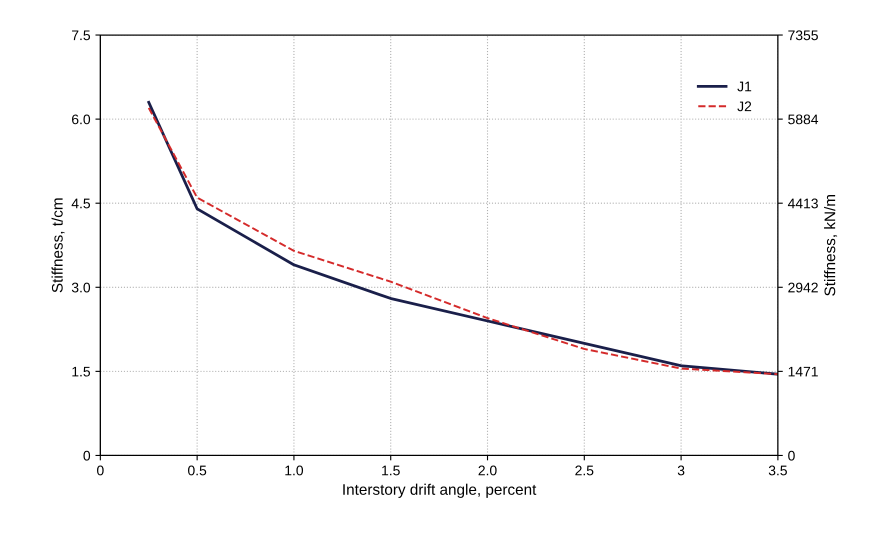  What do you see at coordinates (81, 371) in the screenshot?
I see `y-tick-label: 1.5` at bounding box center [81, 371].